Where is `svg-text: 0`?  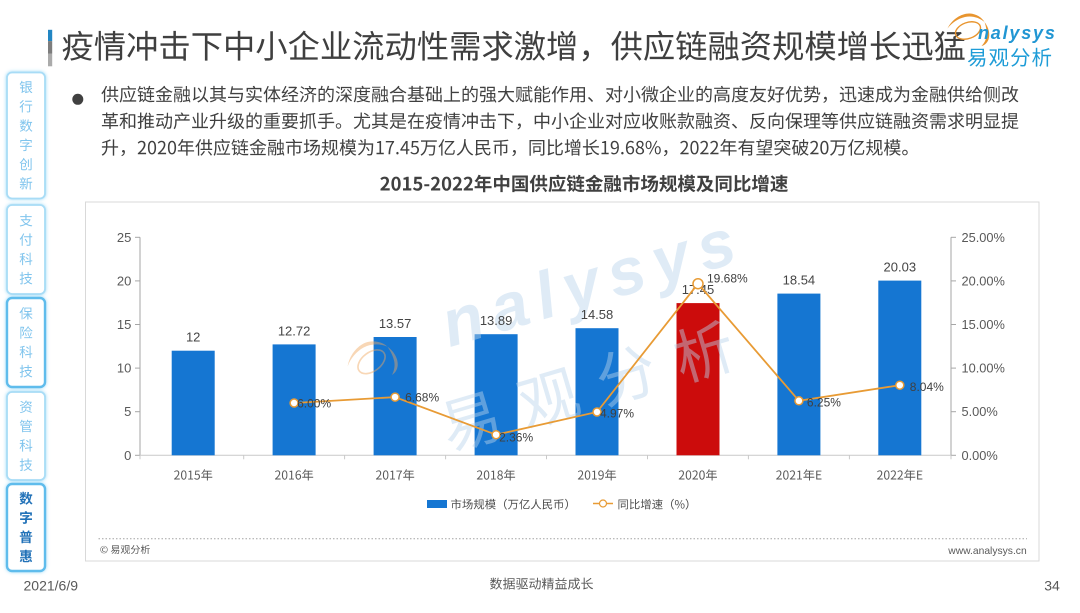
svg-text: 0 is located at coordinates (127, 455).